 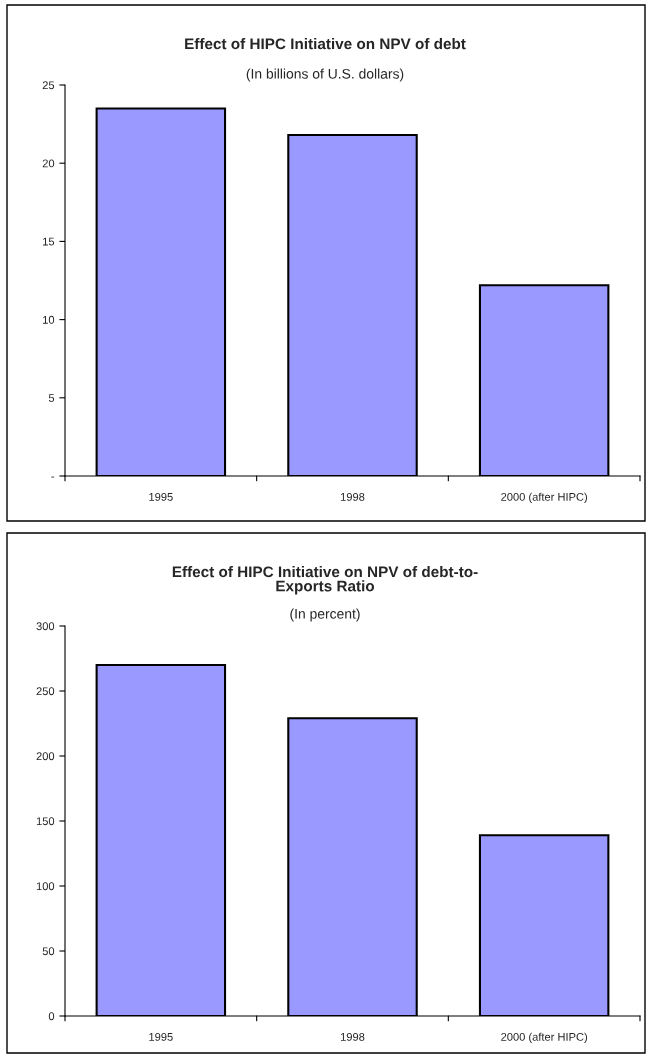 What do you see at coordinates (325, 615) in the screenshot?
I see `chart-subtitle: (In percent)` at bounding box center [325, 615].